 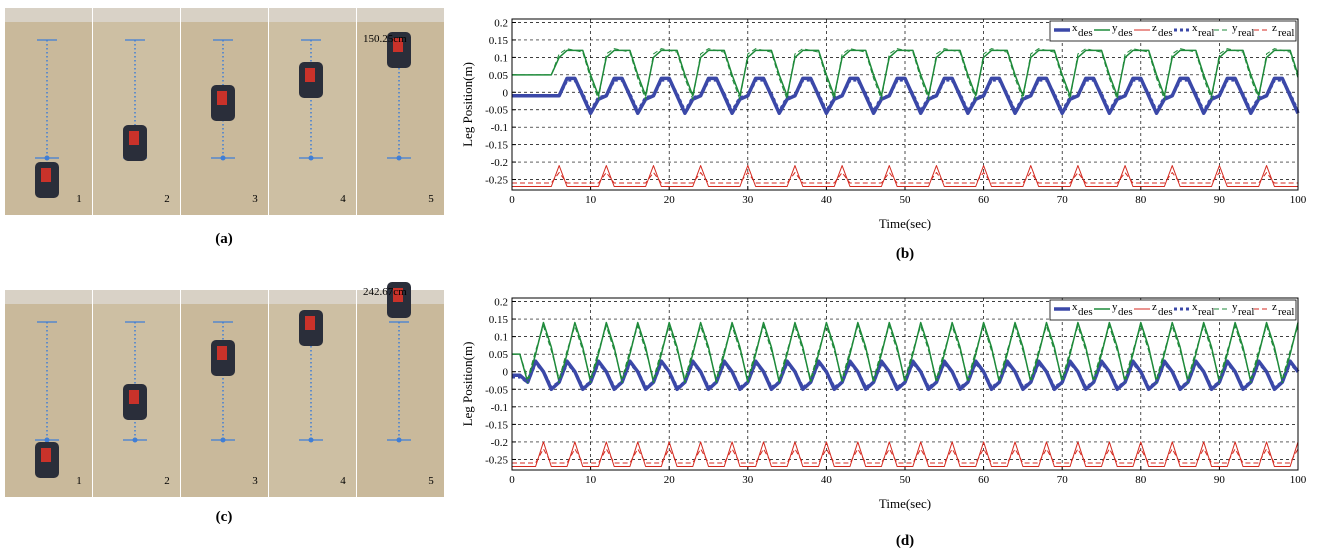 I want to click on frame-number: 4, so click(x=343, y=199).